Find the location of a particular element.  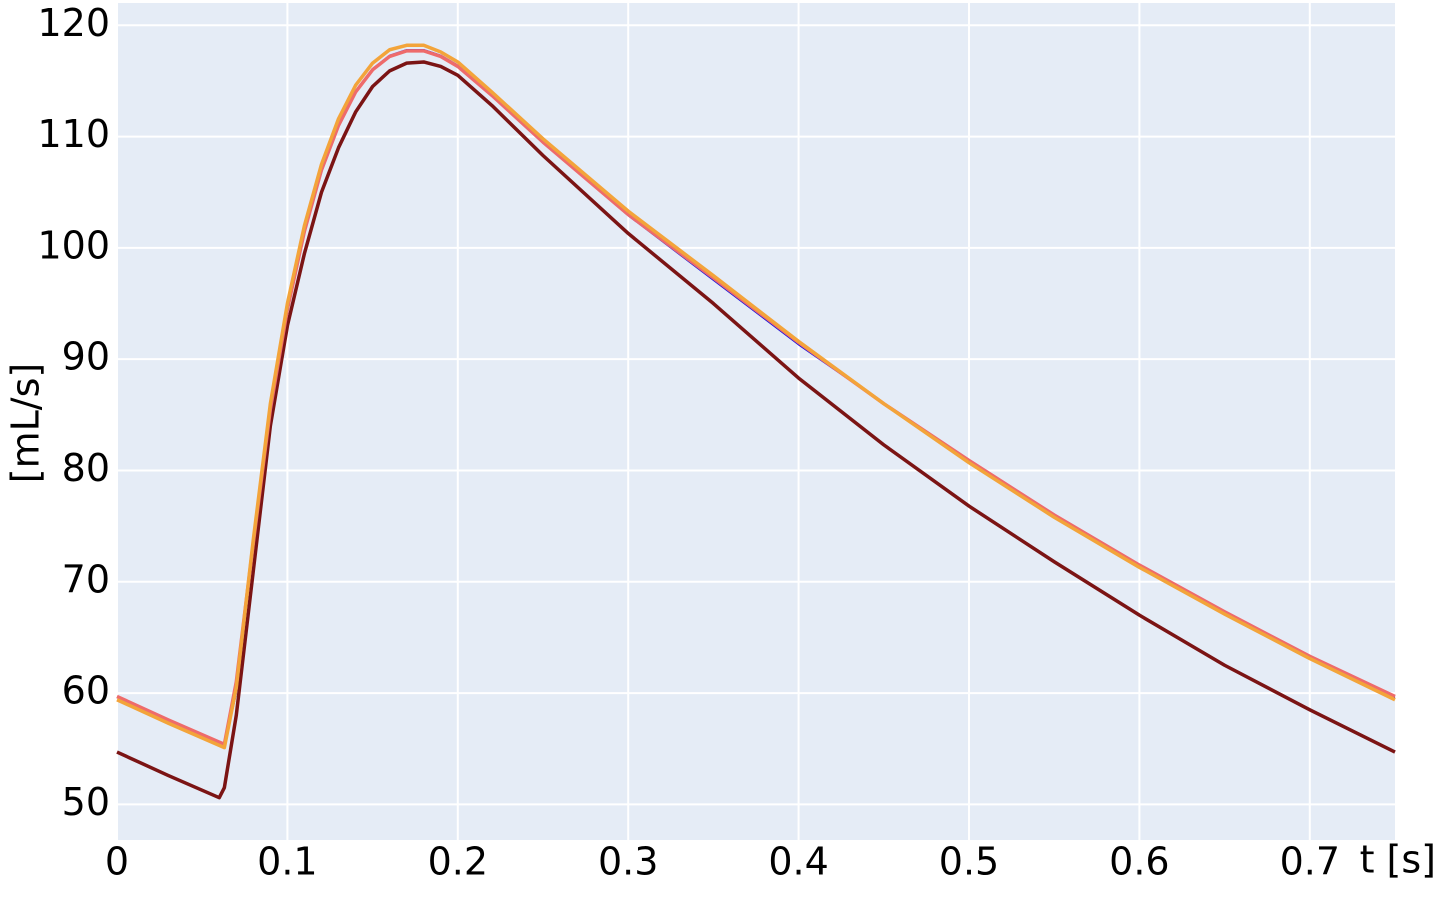

y-tick-label: 60 is located at coordinates (86, 691).